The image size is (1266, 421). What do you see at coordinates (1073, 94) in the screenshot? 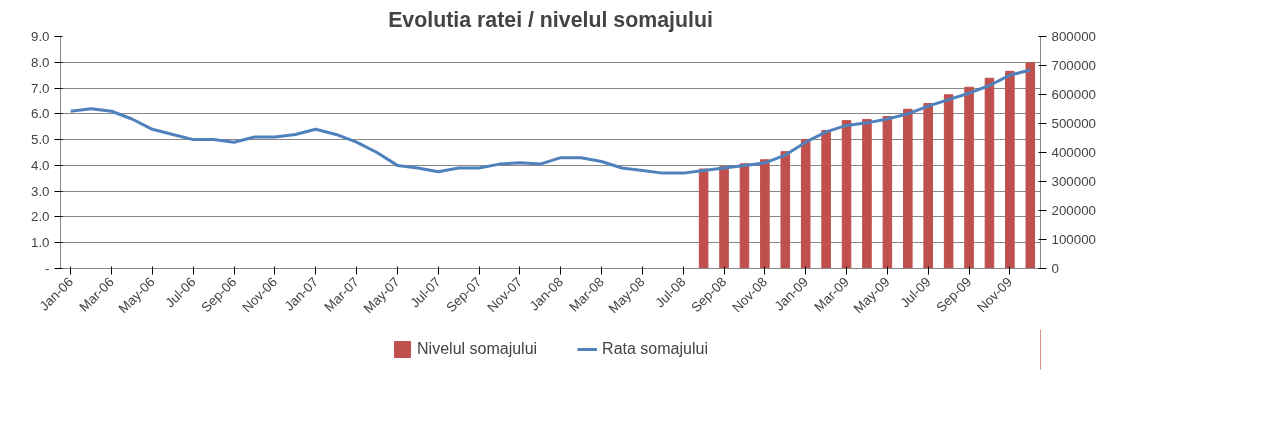
I see `y2-tick-label: 600000` at bounding box center [1073, 94].